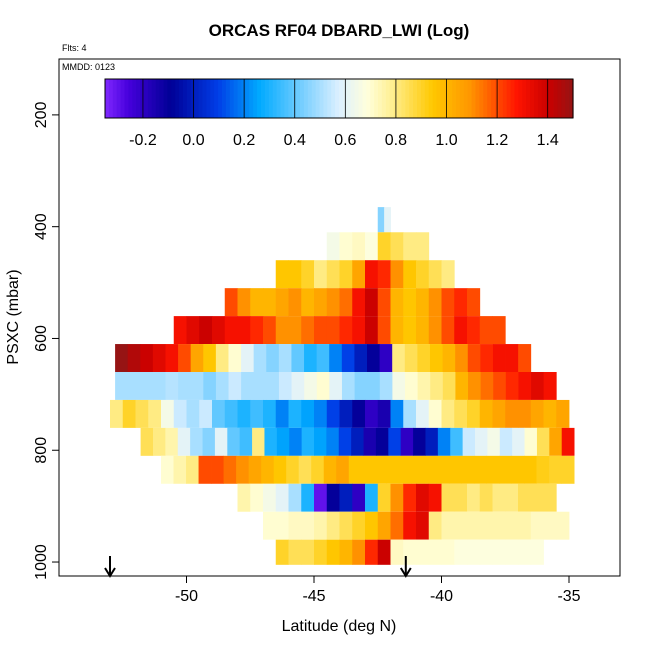  Describe the element at coordinates (74, 48) in the screenshot. I see `flight-count-label: Flts: 4` at that location.